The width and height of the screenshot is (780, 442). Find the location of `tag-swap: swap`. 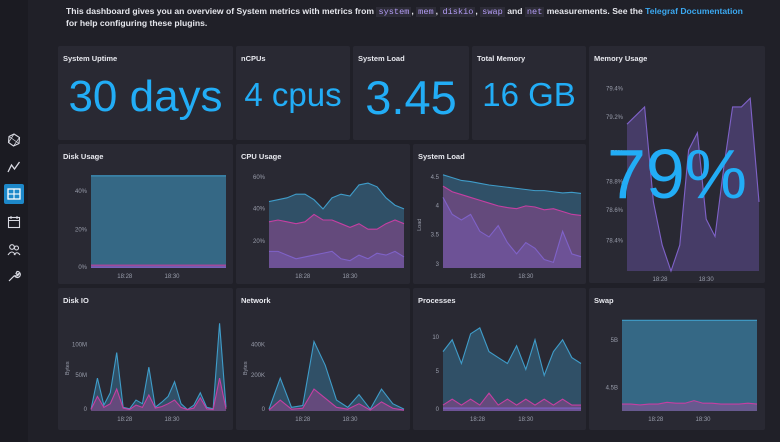

tag-swap: swap is located at coordinates (492, 12).